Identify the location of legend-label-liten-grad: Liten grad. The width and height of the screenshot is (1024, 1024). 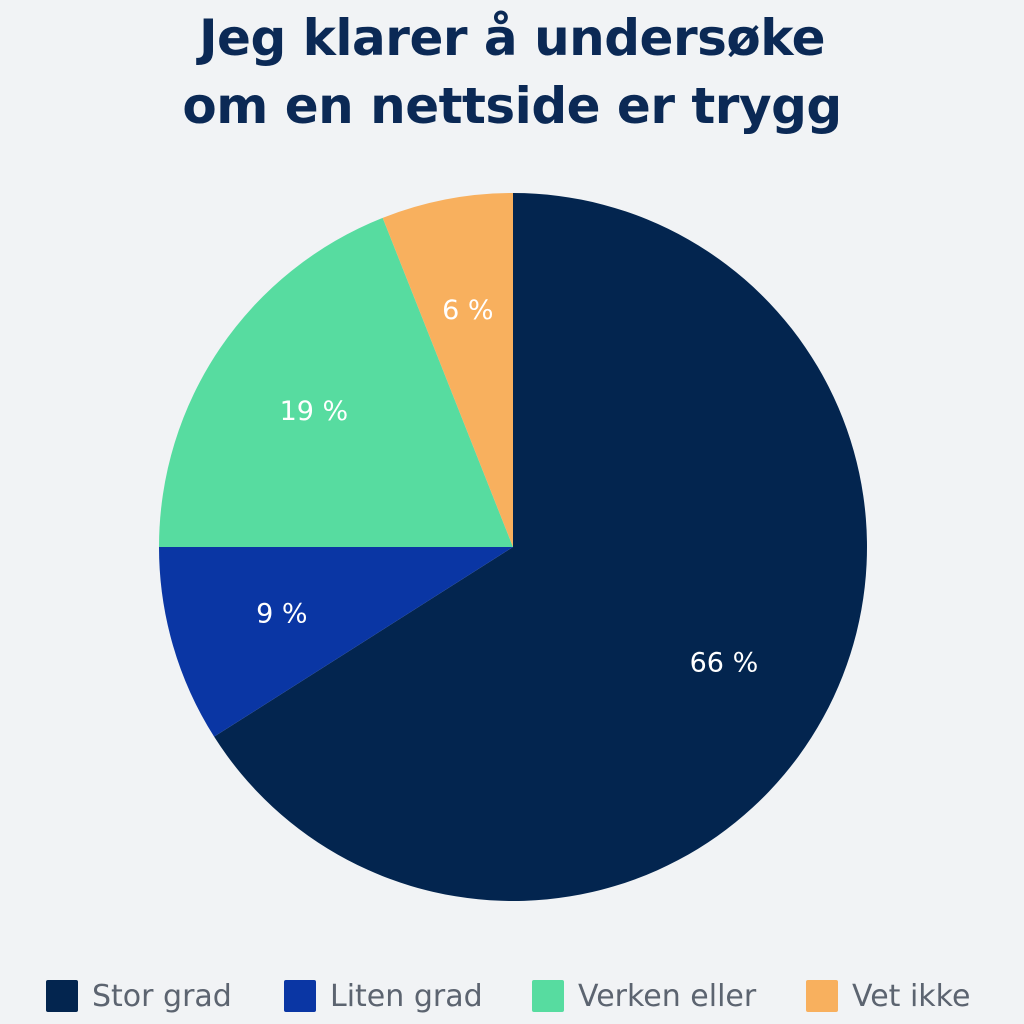
(406, 996).